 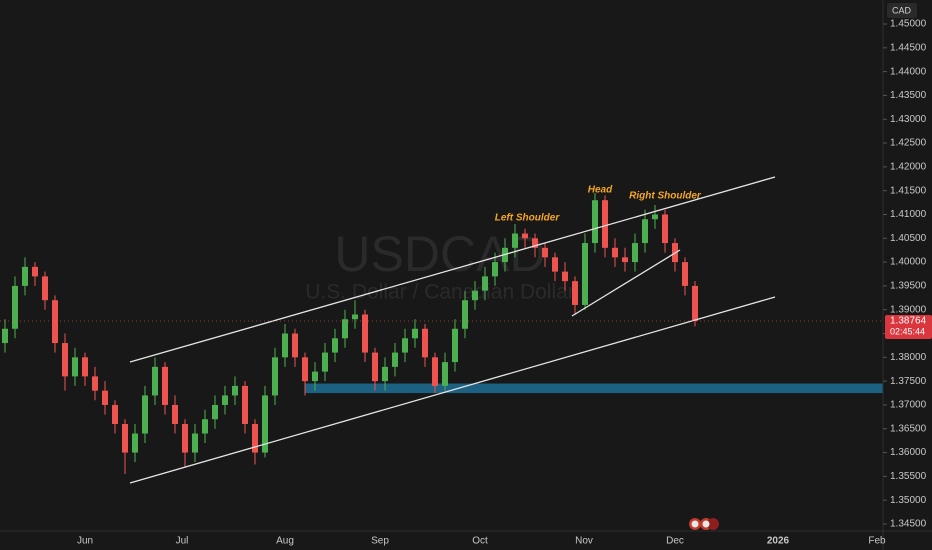 What do you see at coordinates (908, 286) in the screenshot?
I see `y-tick-label: 1.39500` at bounding box center [908, 286].